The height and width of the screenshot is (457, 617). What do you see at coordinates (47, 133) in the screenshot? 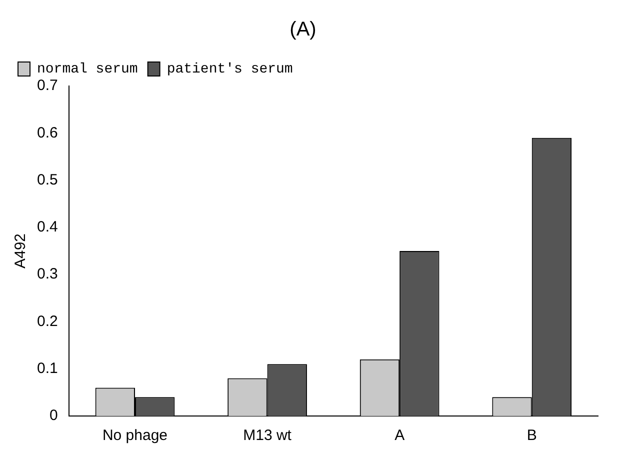
I see `y-tick-label: 0.6` at bounding box center [47, 133].